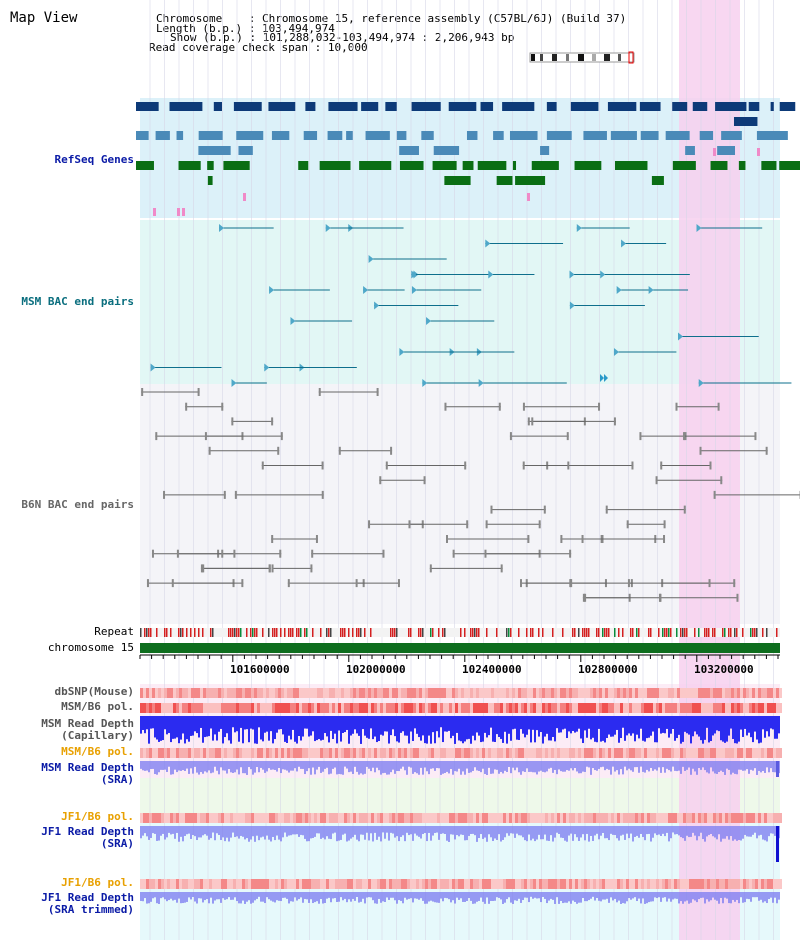 This screenshot has height=940, width=800. I want to click on track-label-jf1-depth-trim: JF1 Read Depth (SRA trimmed), so click(67, 904).